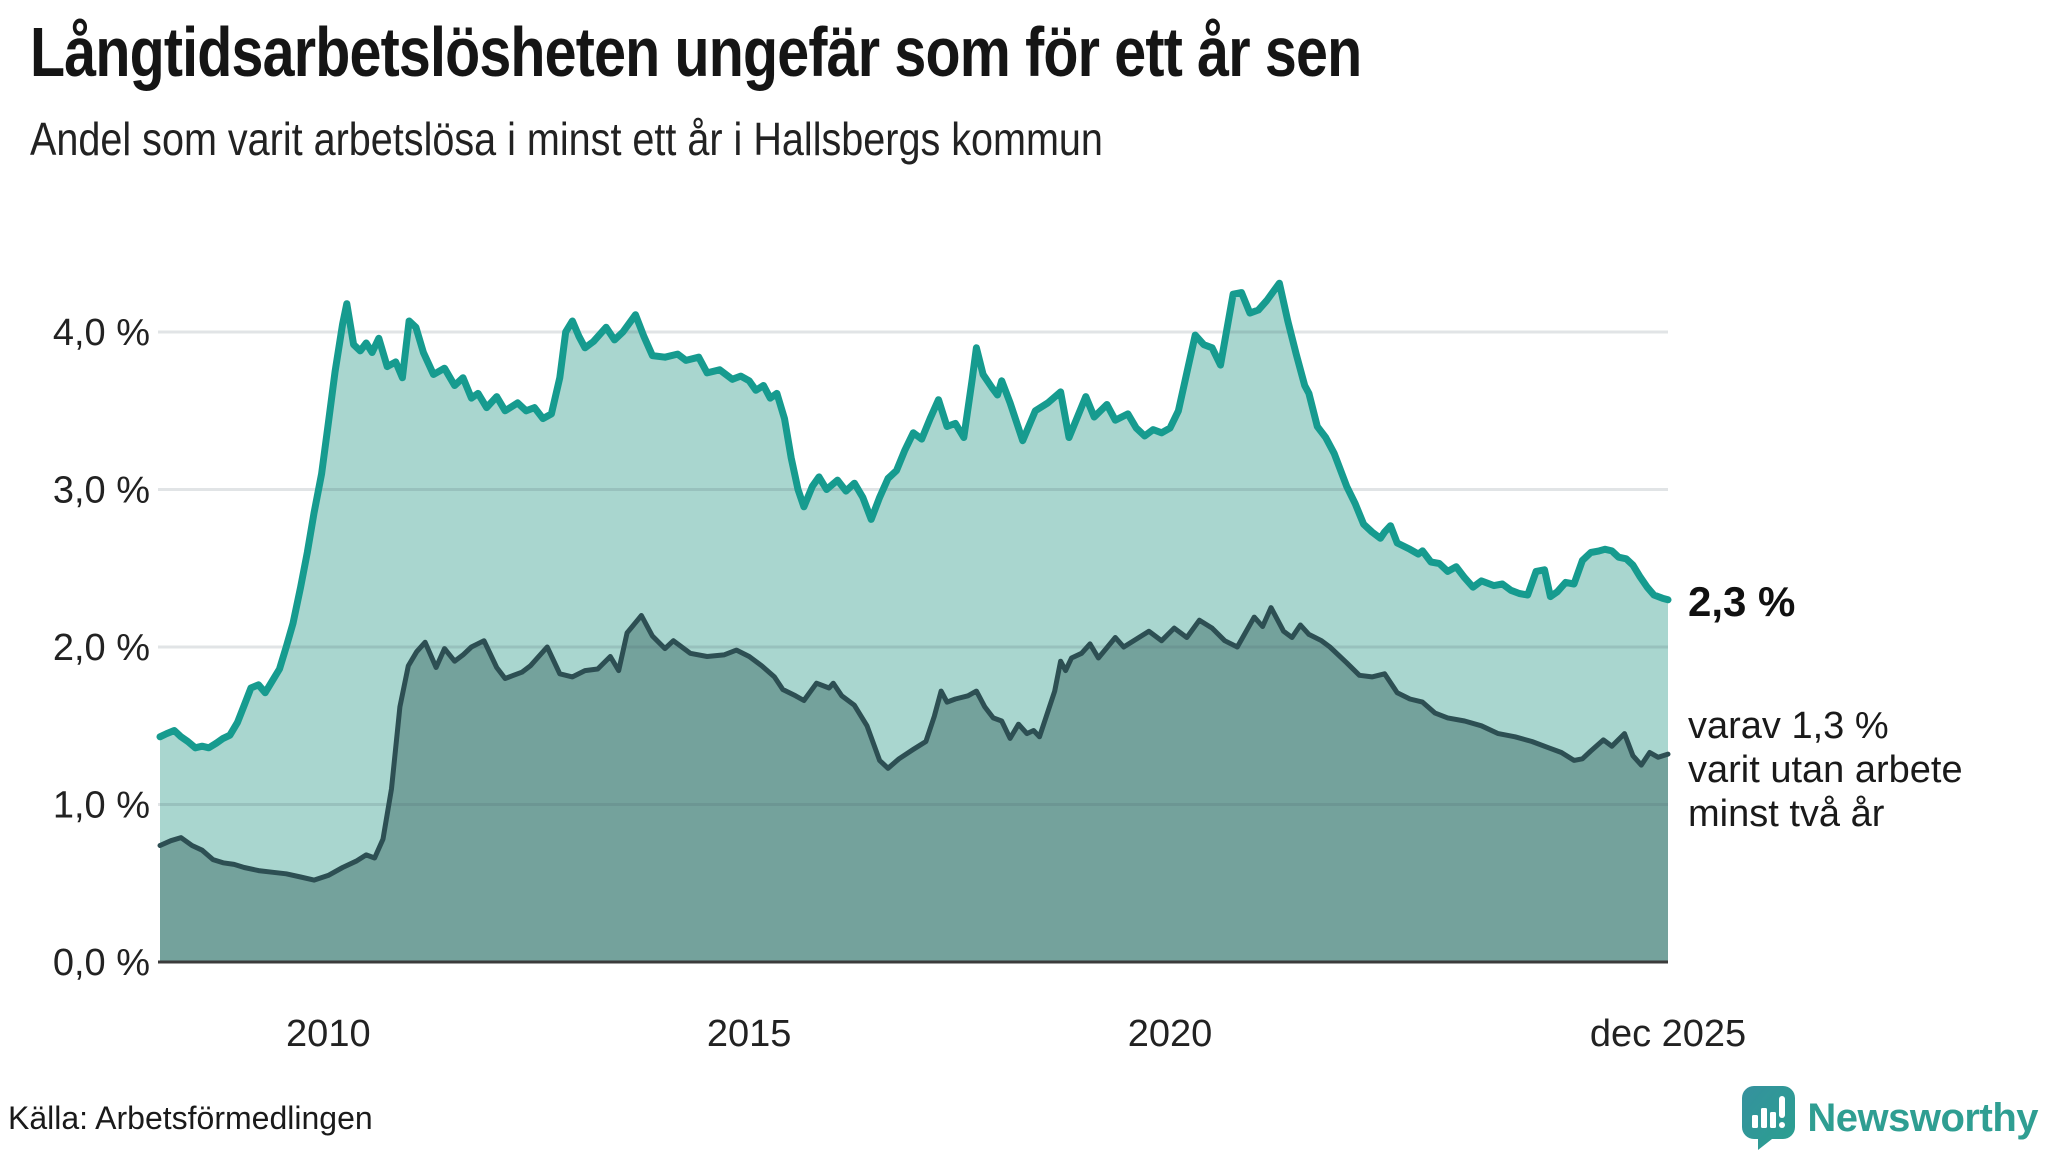  I want to click on y-tick-label: 0,0 %, so click(101, 963).